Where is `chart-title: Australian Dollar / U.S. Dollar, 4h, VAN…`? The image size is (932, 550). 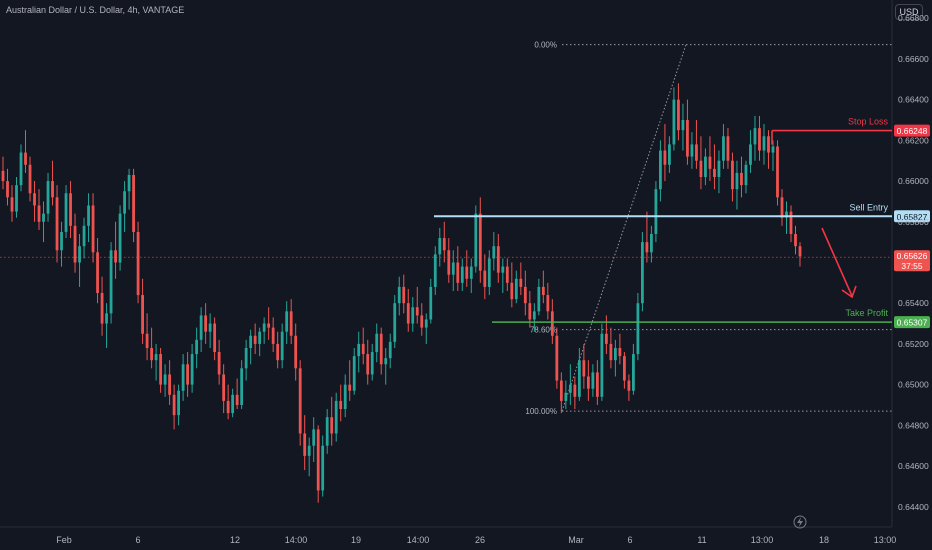 chart-title: Australian Dollar / U.S. Dollar, 4h, VAN… is located at coordinates (95, 10).